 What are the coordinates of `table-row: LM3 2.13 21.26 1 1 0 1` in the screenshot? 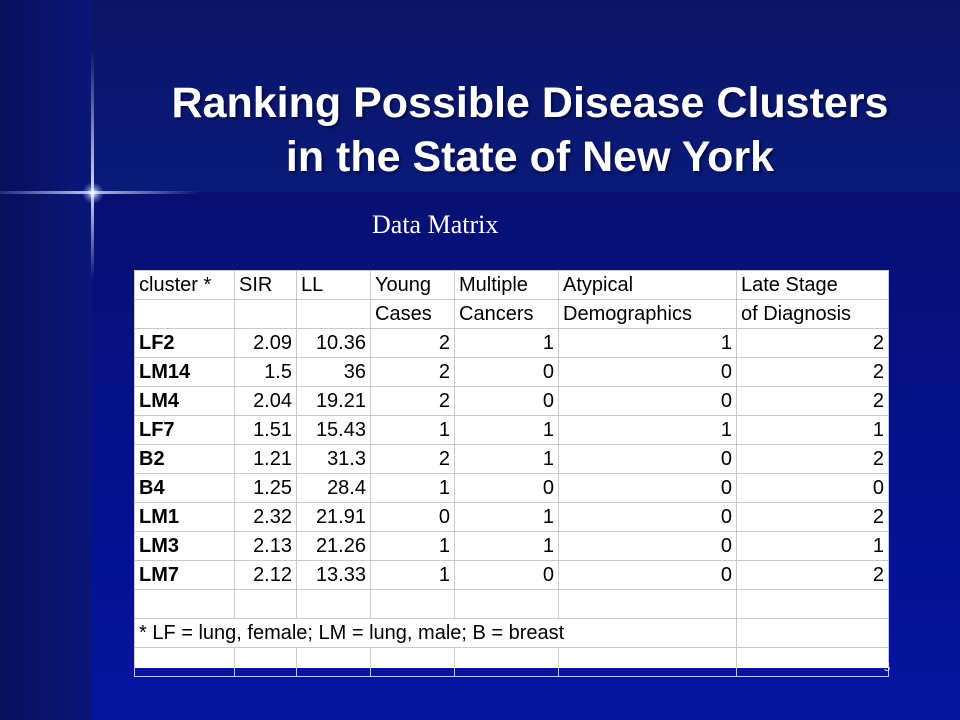 It's located at (511, 546).